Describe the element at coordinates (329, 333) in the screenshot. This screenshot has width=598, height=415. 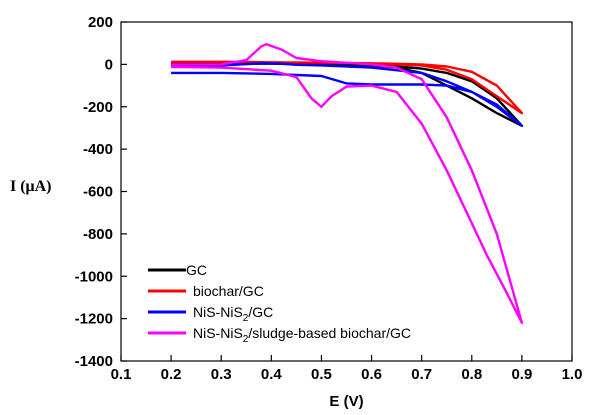
I see `legend-label-tail: /sludge-based biochar/GC` at that location.